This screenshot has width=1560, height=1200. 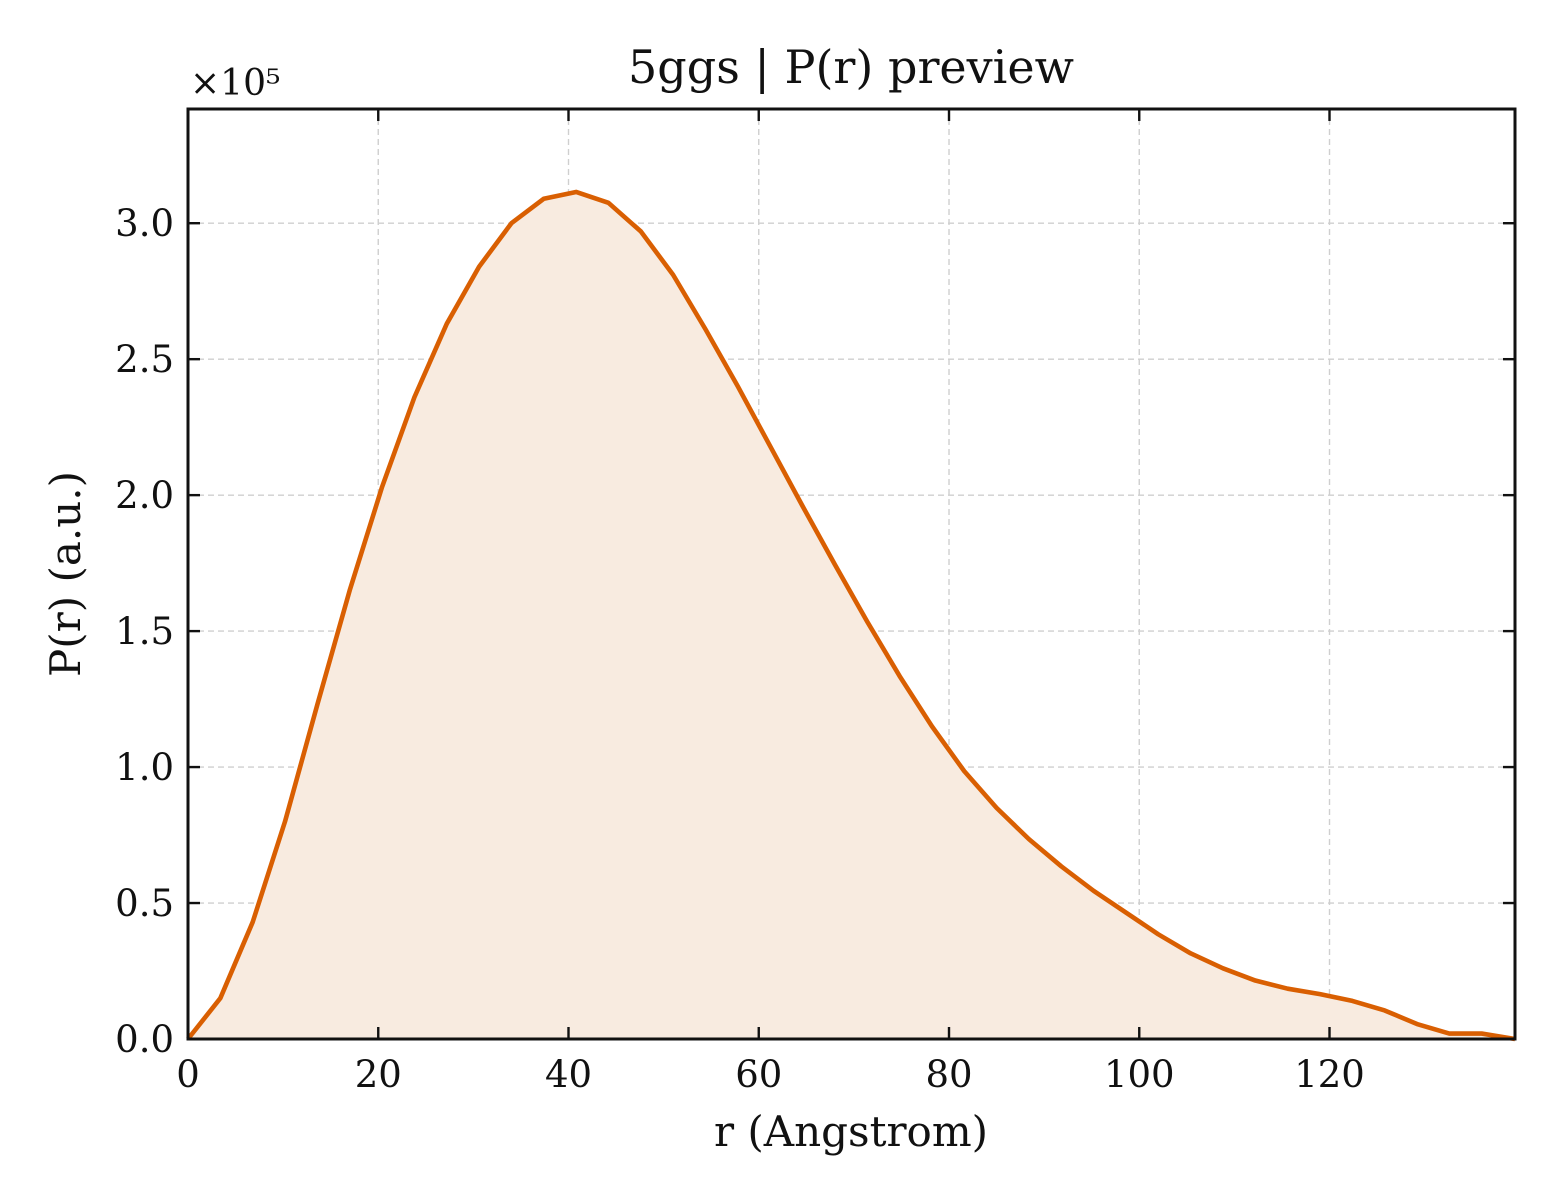 What do you see at coordinates (144, 359) in the screenshot?
I see `y-tick-label: 2.5` at bounding box center [144, 359].